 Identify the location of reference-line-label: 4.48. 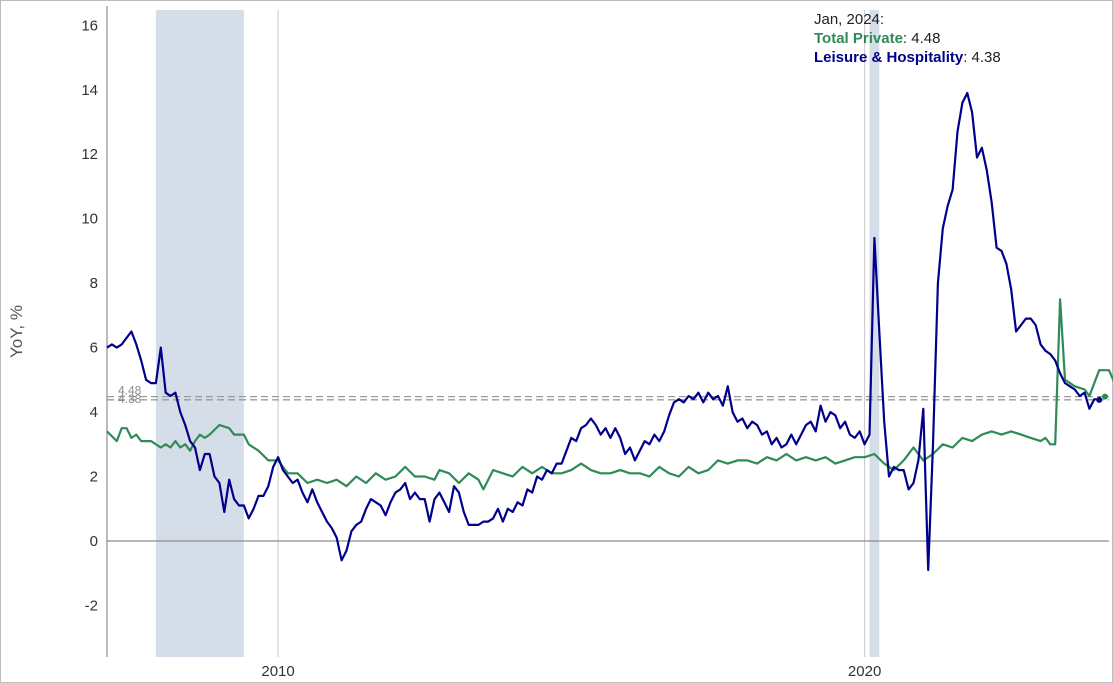
(130, 391).